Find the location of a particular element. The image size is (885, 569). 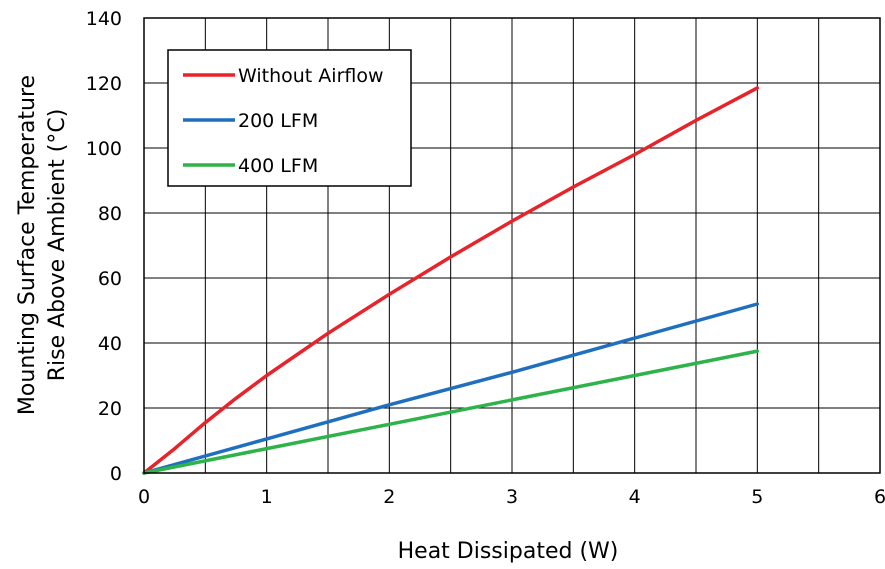

legend: Without Airflow 200 LFM 400 LFM is located at coordinates (289, 118).